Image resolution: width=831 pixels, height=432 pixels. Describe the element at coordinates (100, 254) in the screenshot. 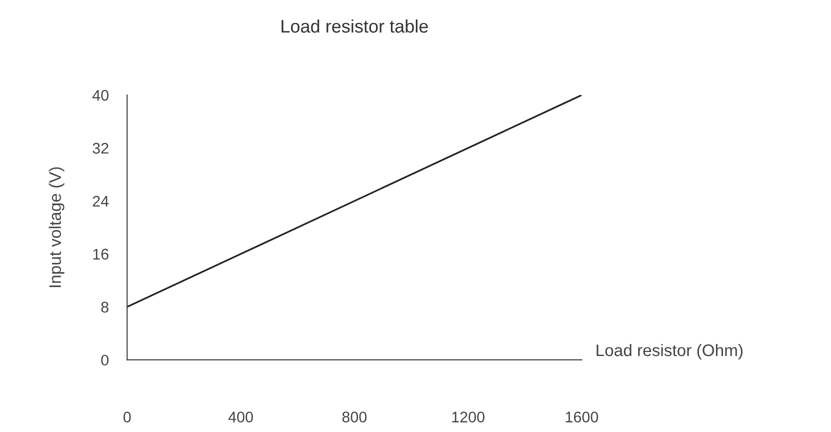

I see `y-tick-label: 16` at that location.